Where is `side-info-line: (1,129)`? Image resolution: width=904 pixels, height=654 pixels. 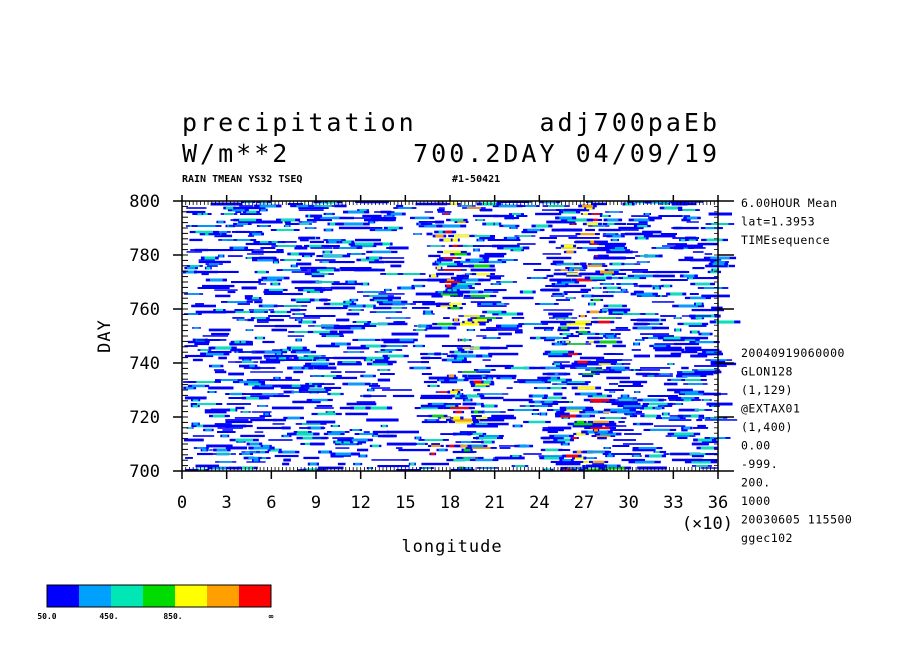
side-info-line: (1,129) is located at coordinates (767, 390).